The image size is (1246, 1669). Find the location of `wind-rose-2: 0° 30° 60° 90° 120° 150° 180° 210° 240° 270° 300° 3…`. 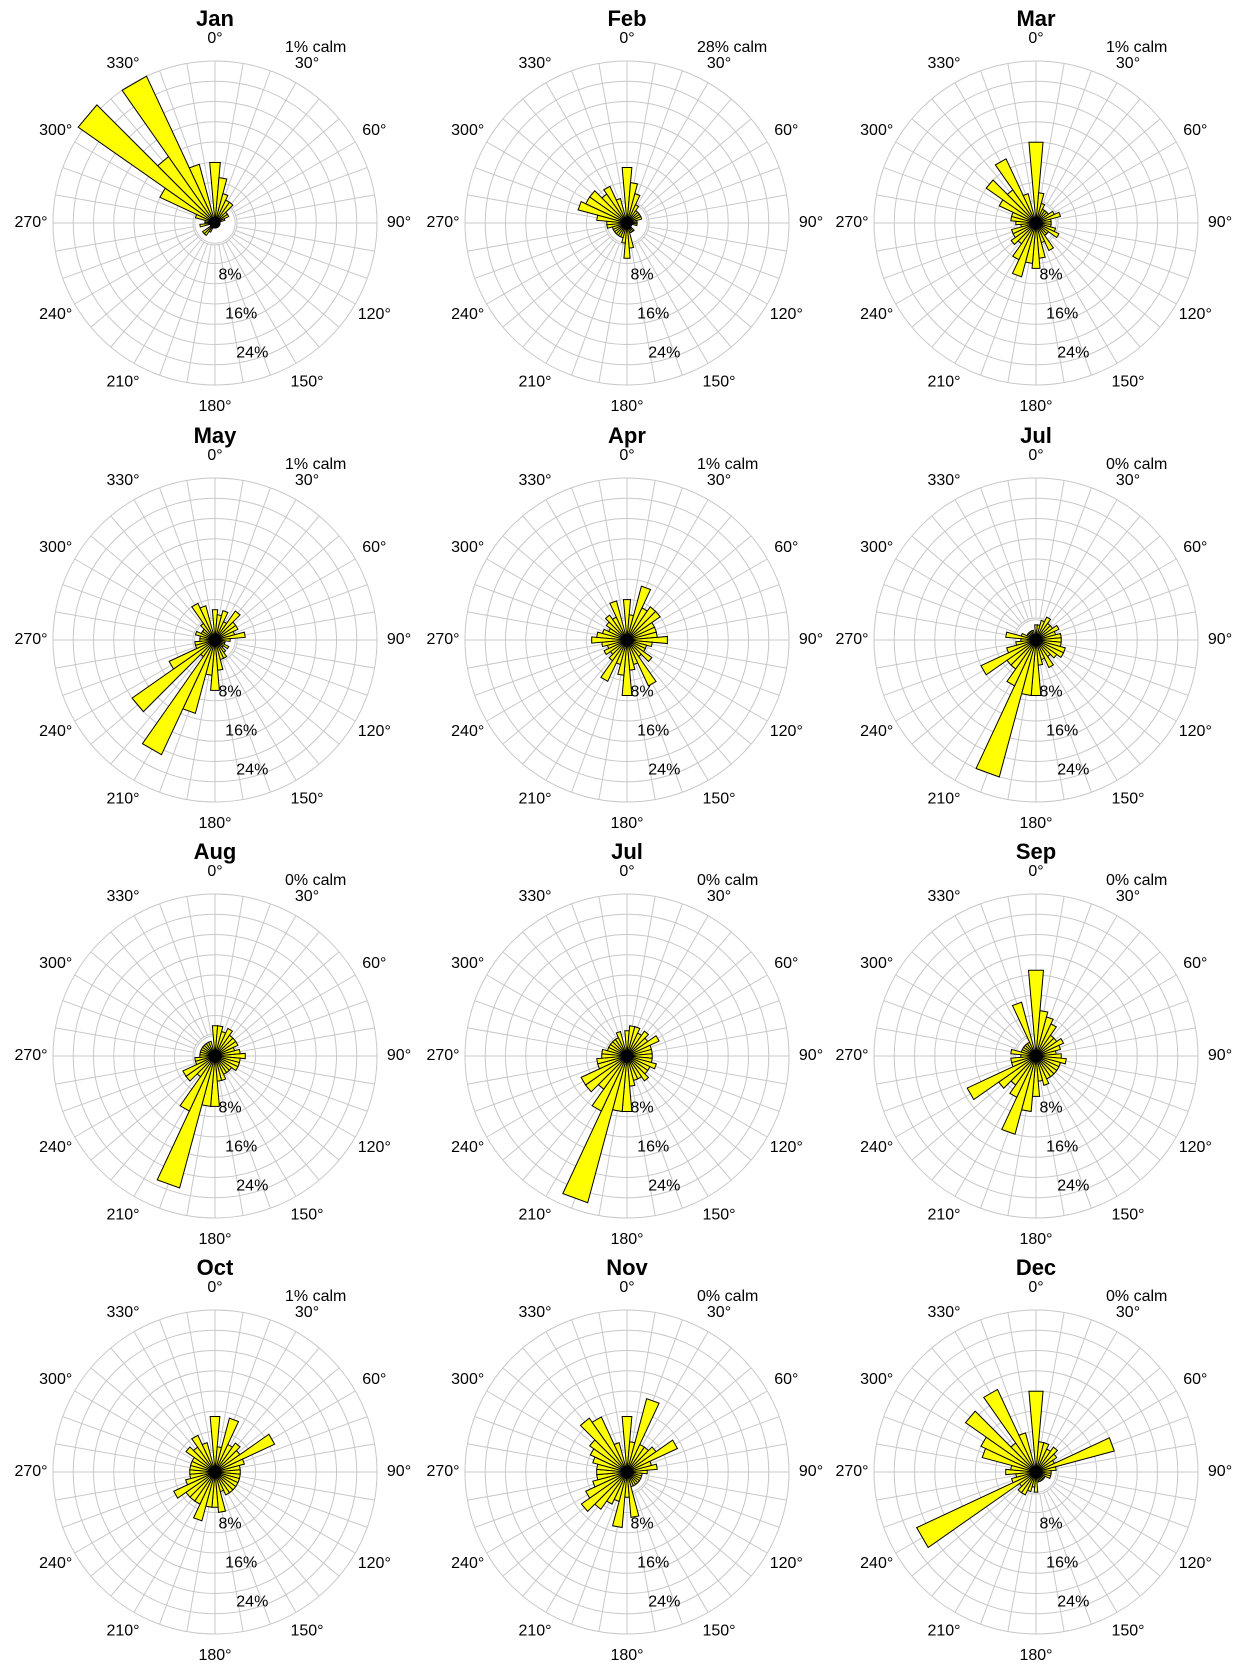

wind-rose-2: 0° 30° 60° 90° 120° 150° 180° 210° 240° 270° 300° 3… is located at coordinates (1033, 210).